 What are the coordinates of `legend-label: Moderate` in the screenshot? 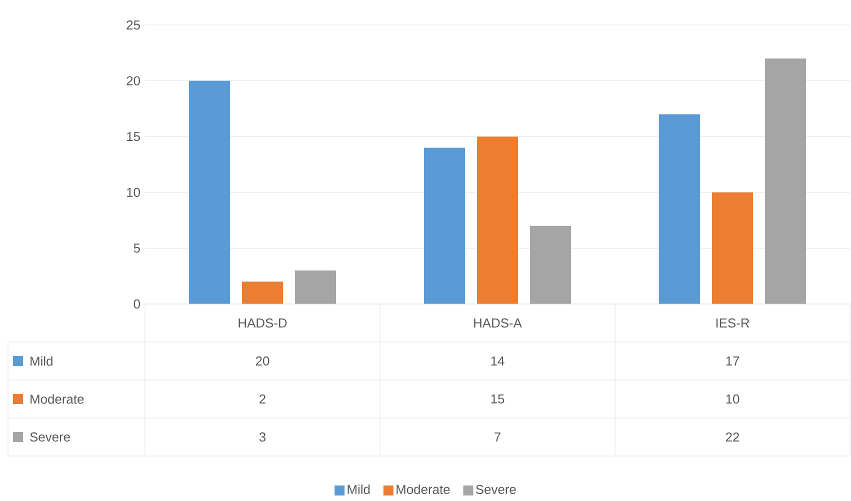 It's located at (423, 489).